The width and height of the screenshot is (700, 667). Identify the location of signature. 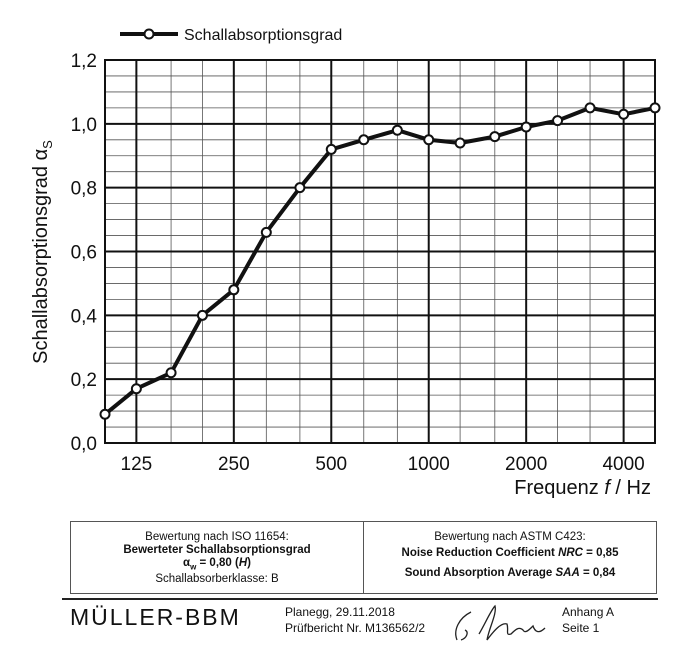
(500, 622).